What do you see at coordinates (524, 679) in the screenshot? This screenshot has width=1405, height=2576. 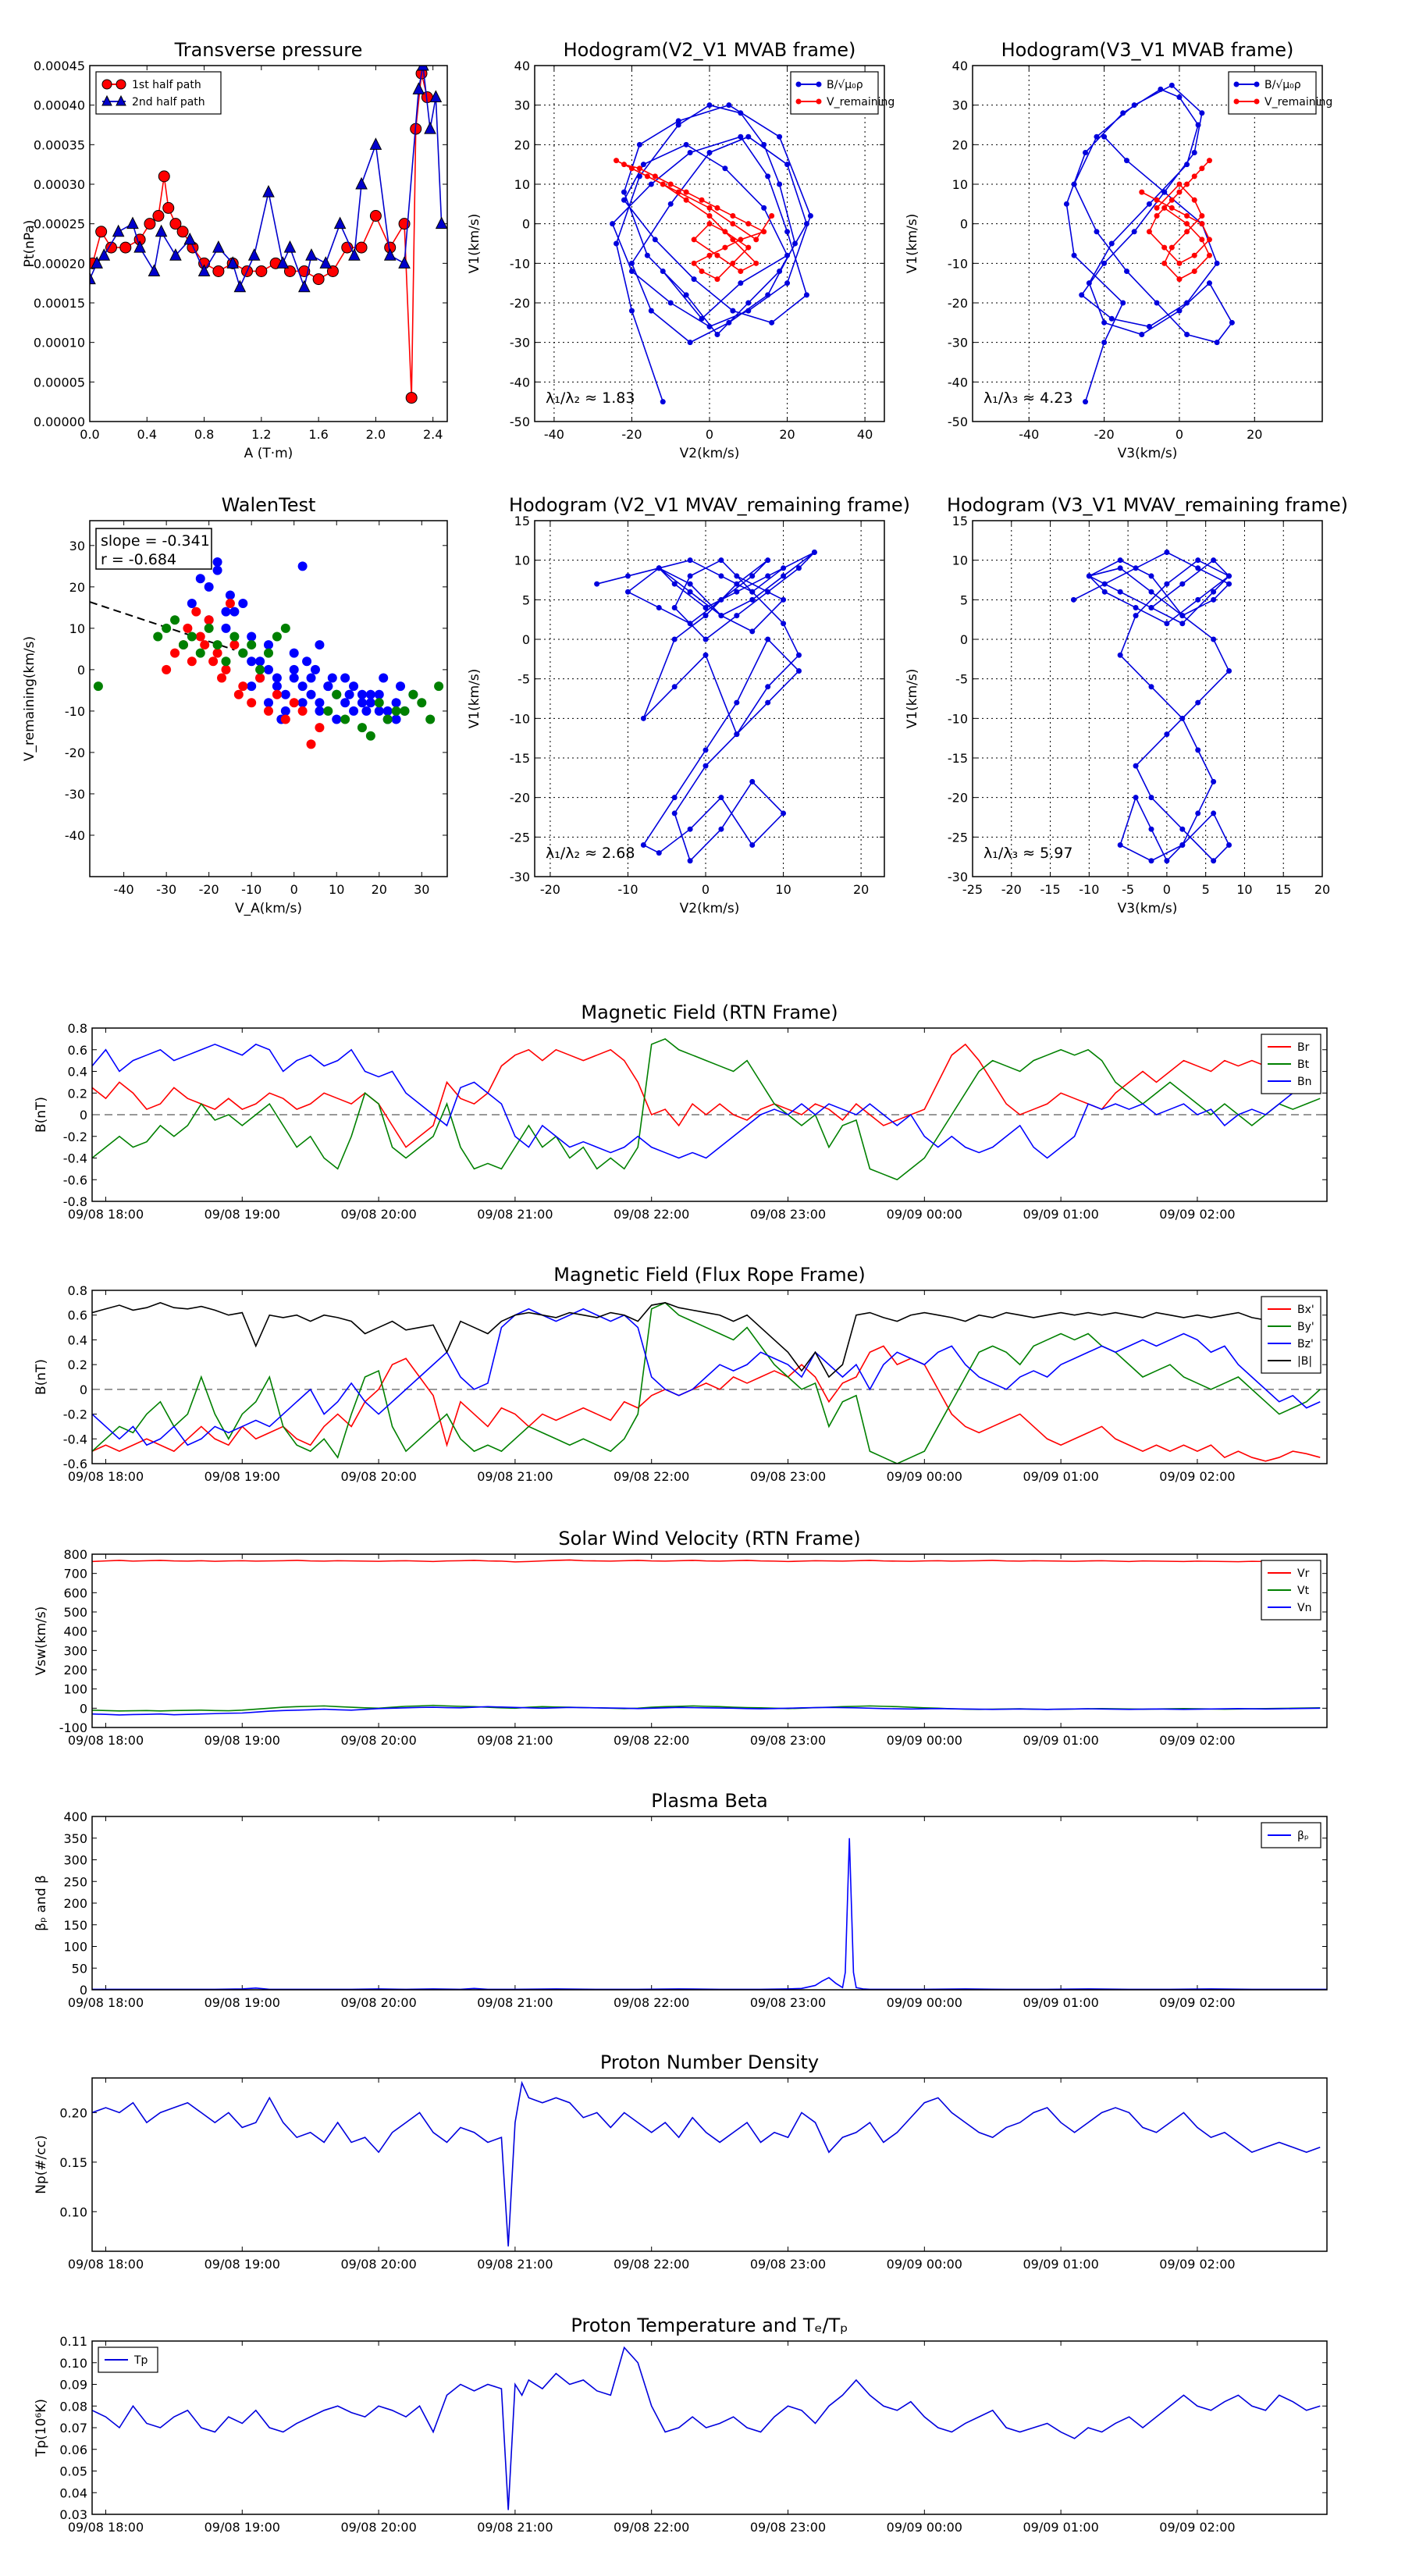 I see `y-tick-label: -5` at bounding box center [524, 679].